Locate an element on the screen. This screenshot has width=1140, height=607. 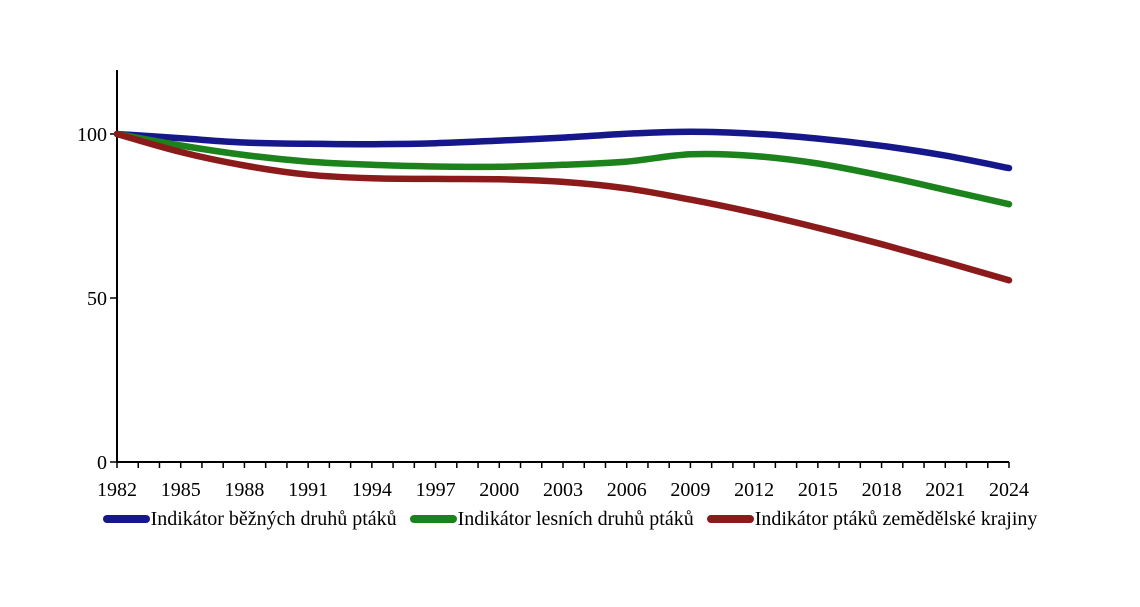
legend-swatch-forest-birds-icon is located at coordinates (433, 519).